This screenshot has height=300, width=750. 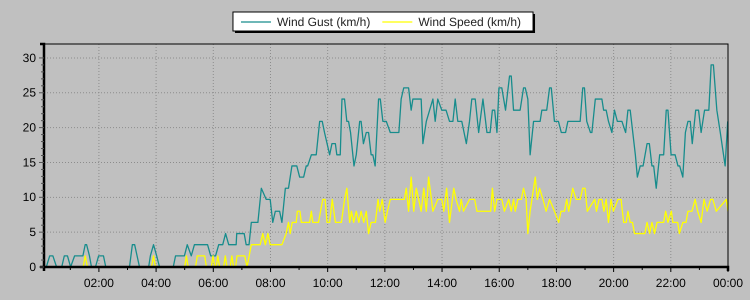 I want to click on legend-label: Wind Gust (km/h), so click(x=323, y=22).